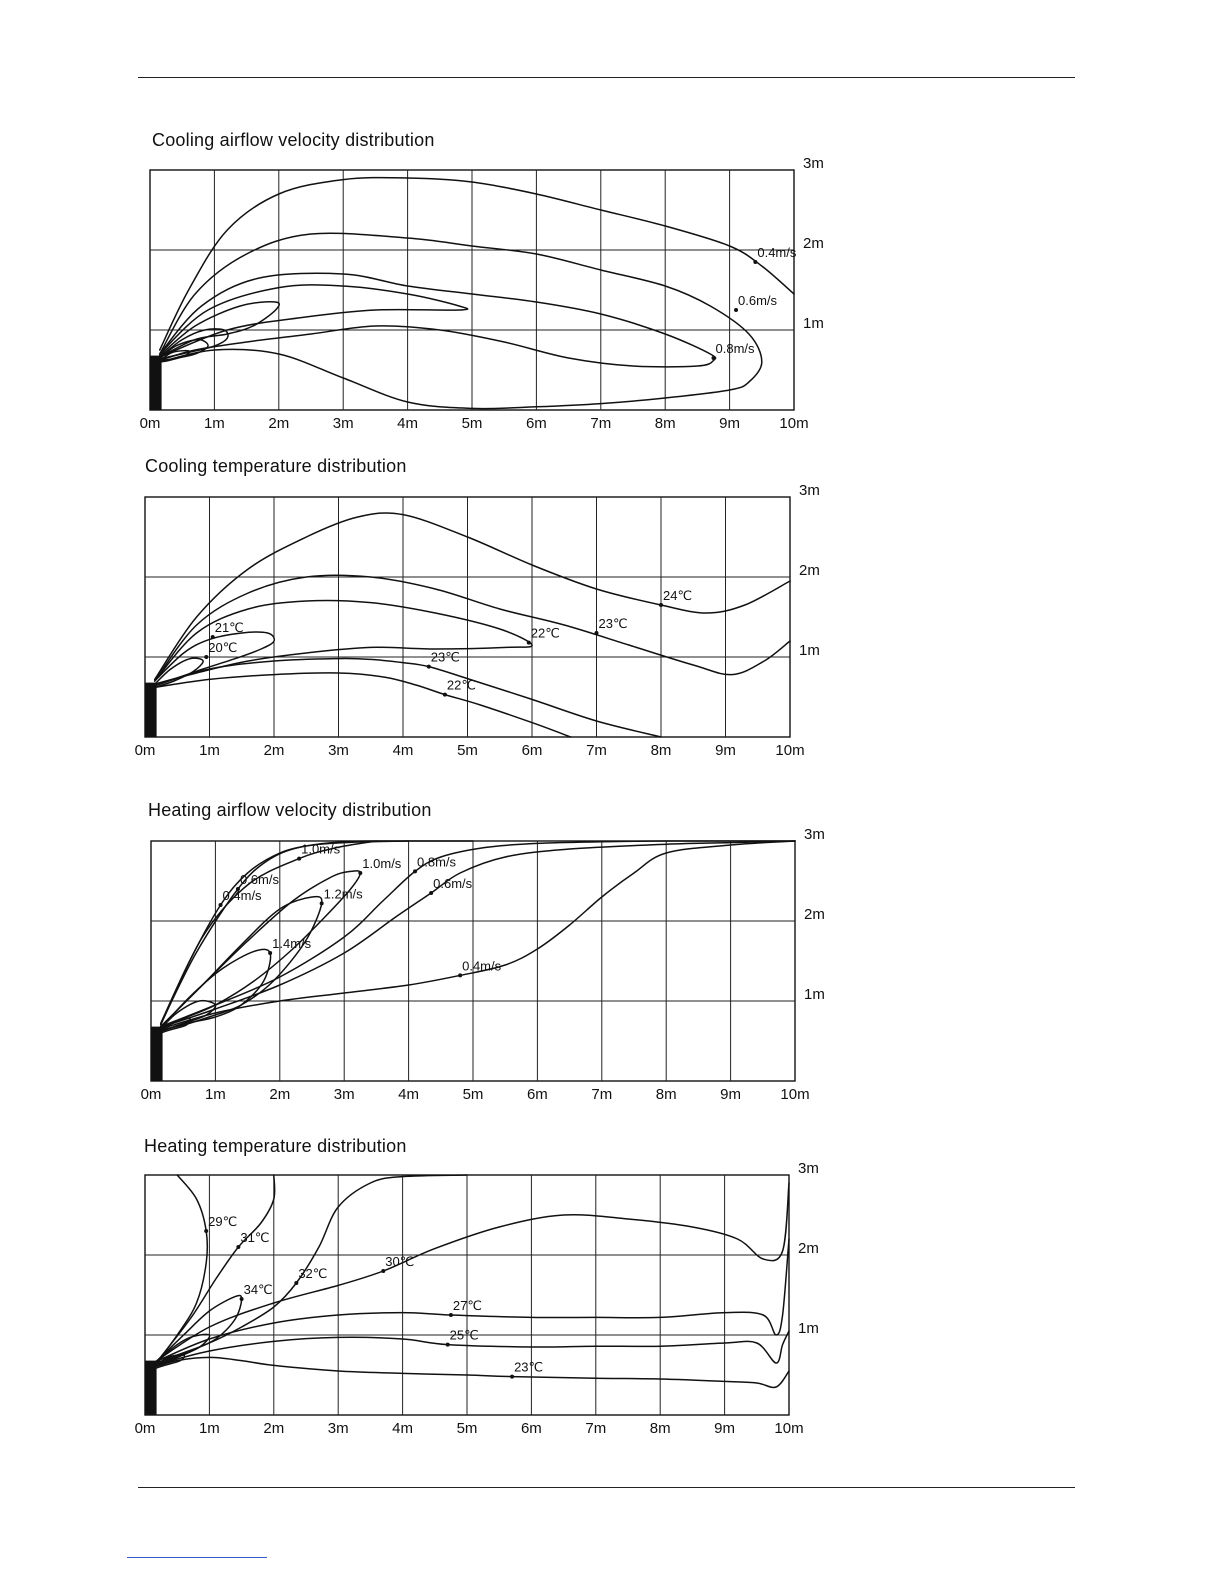 This screenshot has height=1584, width=1224. I want to click on series-label: 31℃, so click(254, 1237).